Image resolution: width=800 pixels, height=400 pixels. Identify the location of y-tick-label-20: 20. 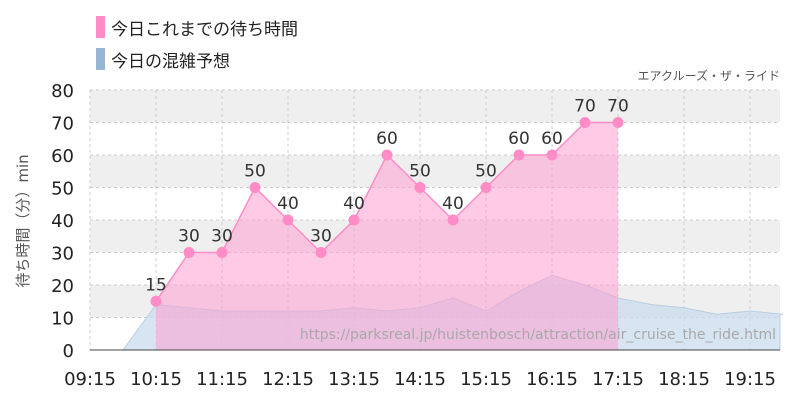
(62, 286).